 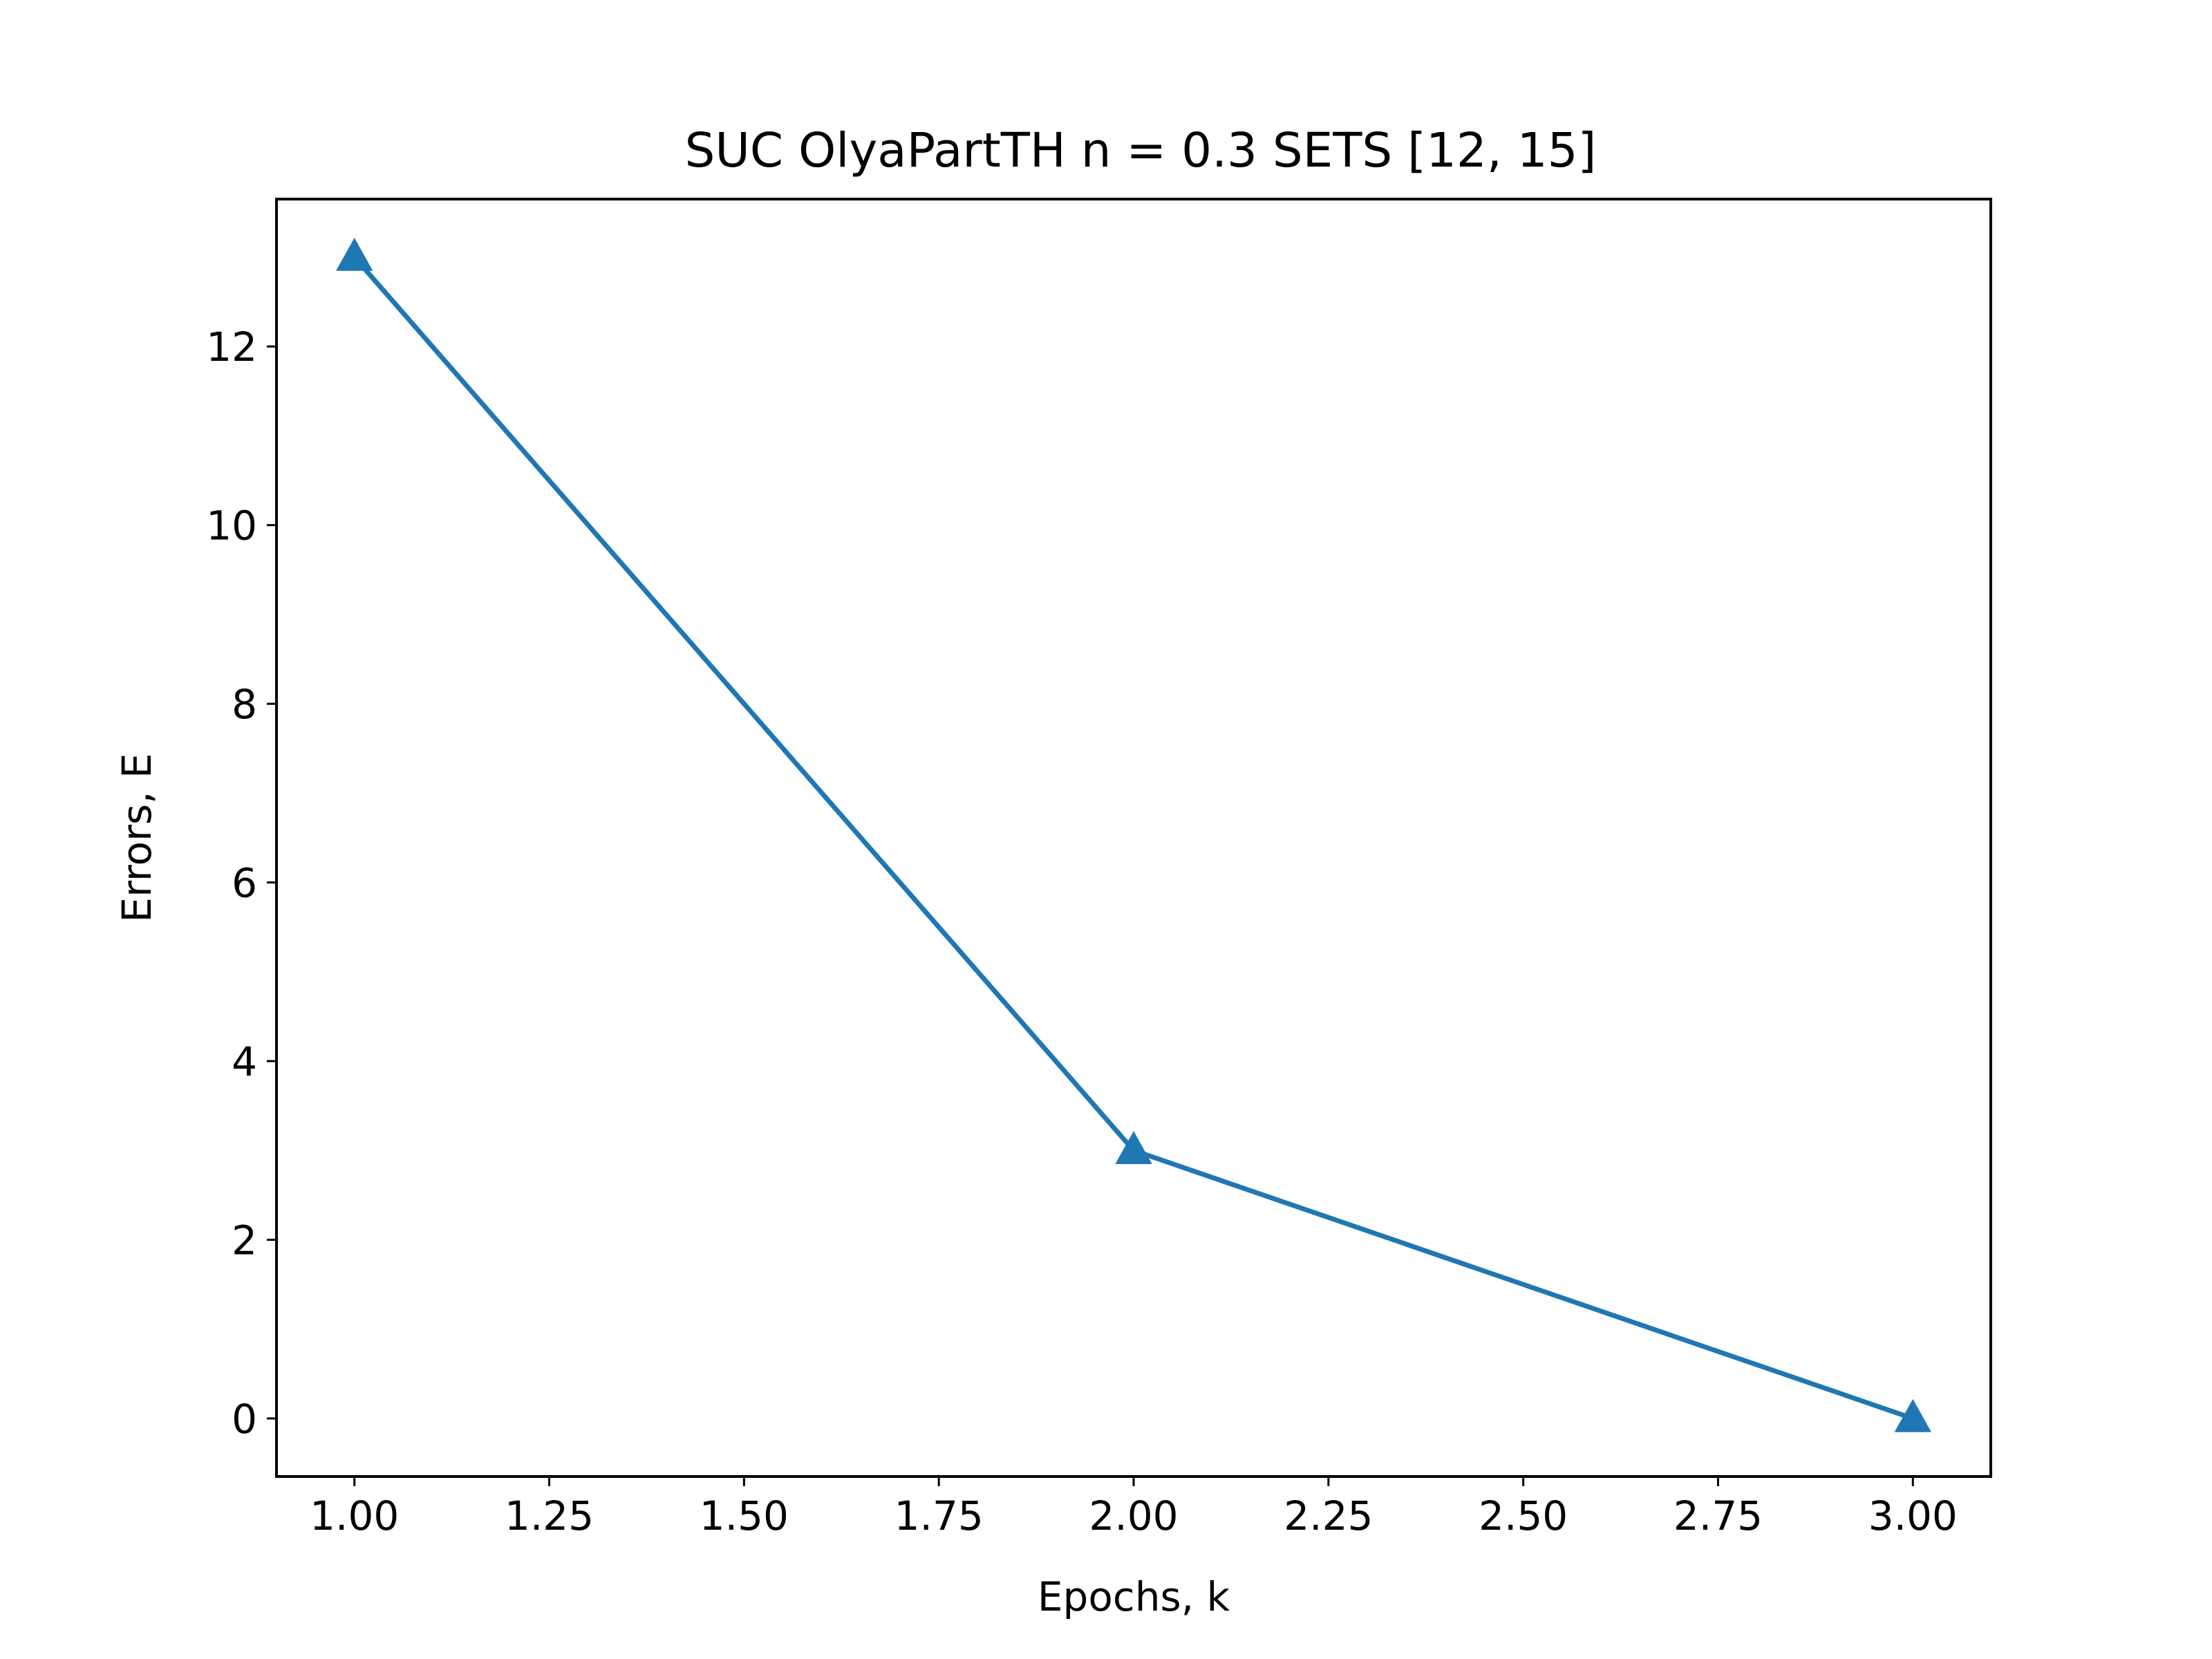 What do you see at coordinates (245, 1241) in the screenshot?
I see `y-tick-label: 2` at bounding box center [245, 1241].